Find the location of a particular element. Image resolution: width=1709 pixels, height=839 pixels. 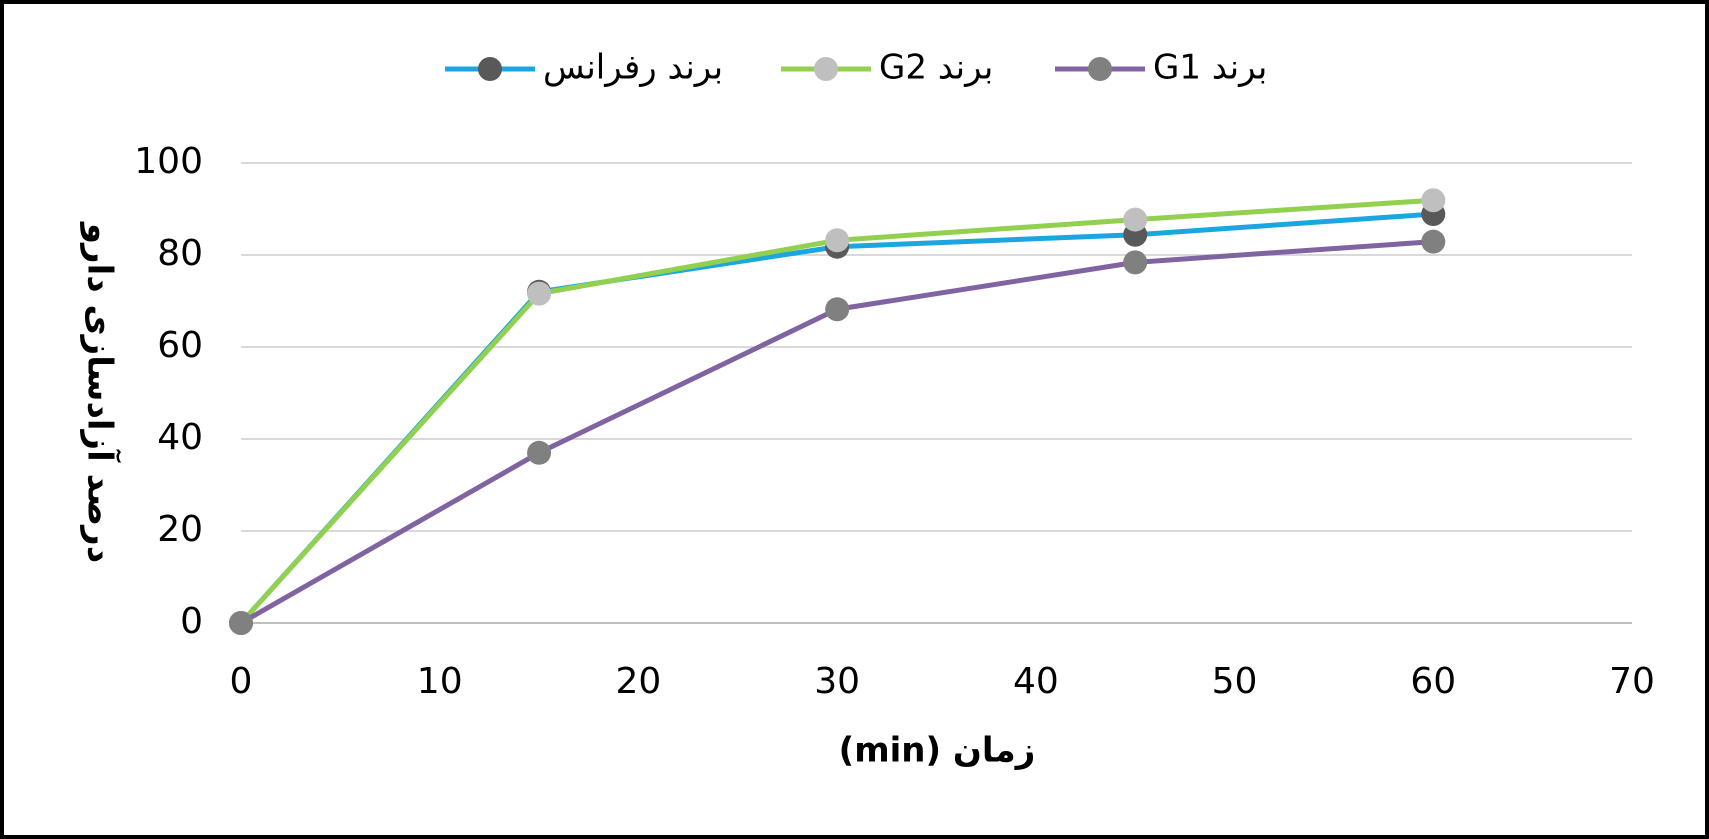

y-tick-label: 40 is located at coordinates (180, 437).